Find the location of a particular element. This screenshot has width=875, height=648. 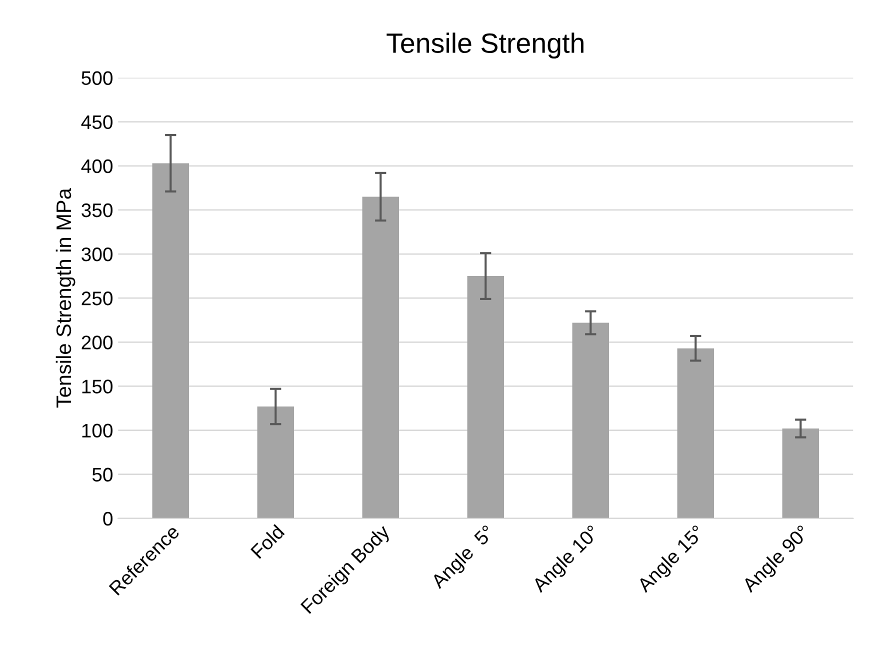

y-tick-label: 250 is located at coordinates (97, 299).